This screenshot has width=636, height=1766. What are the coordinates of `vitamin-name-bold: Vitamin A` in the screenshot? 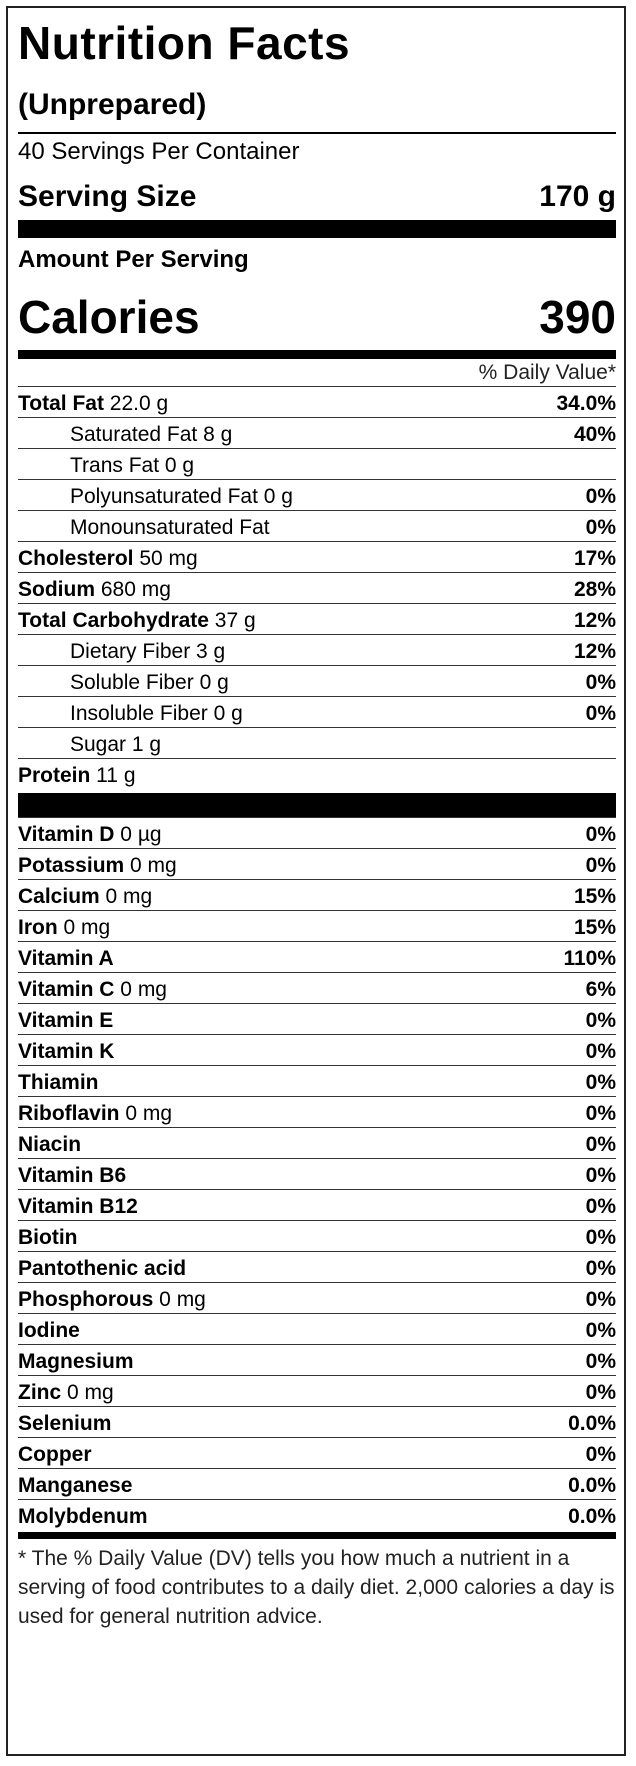 It's located at (66, 958).